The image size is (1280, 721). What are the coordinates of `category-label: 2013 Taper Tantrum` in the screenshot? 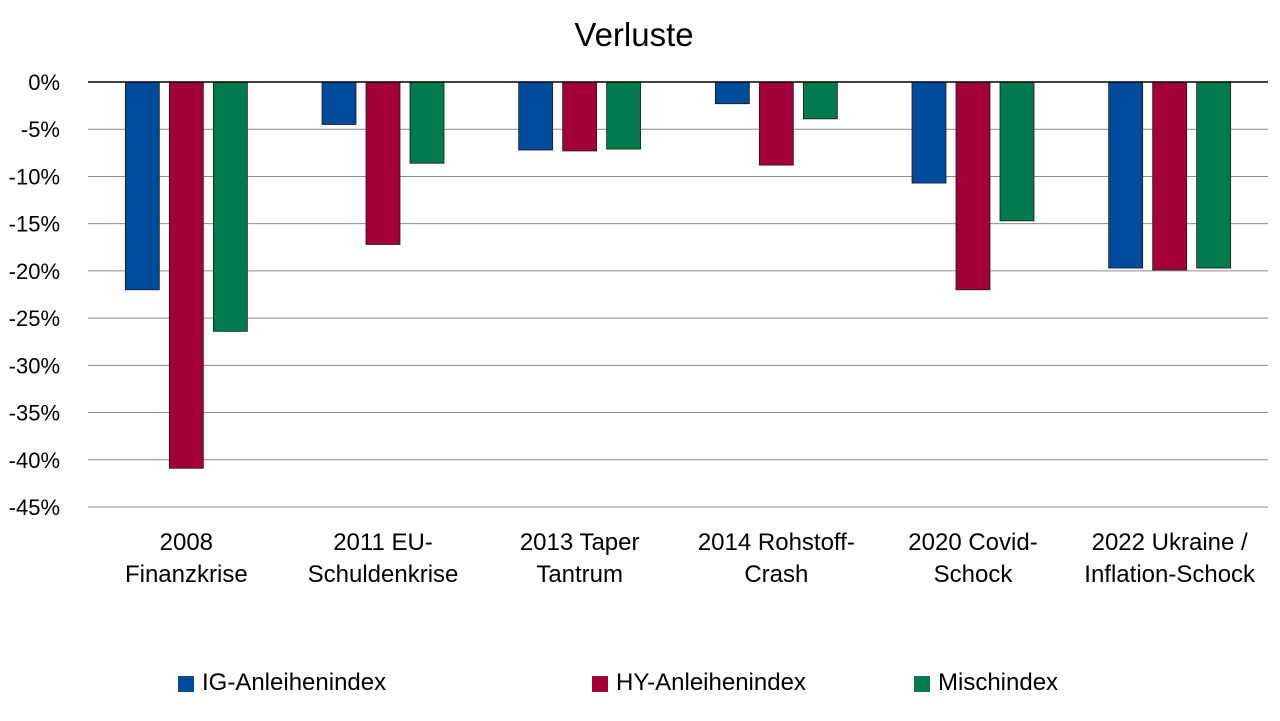 It's located at (580, 558).